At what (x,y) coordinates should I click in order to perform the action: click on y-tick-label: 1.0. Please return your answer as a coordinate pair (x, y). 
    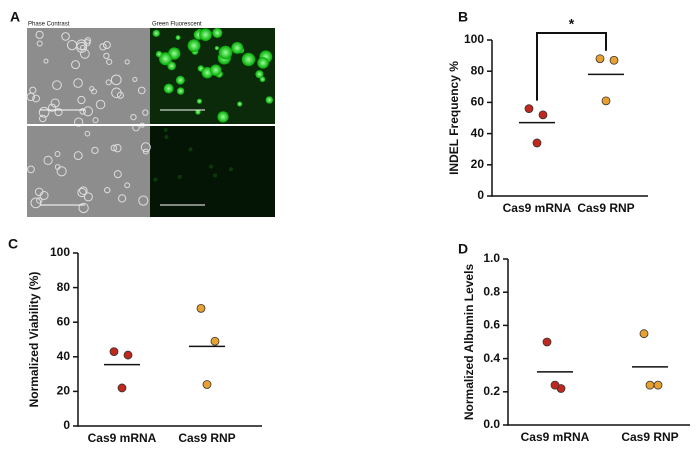
    Looking at the image, I should click on (491, 258).